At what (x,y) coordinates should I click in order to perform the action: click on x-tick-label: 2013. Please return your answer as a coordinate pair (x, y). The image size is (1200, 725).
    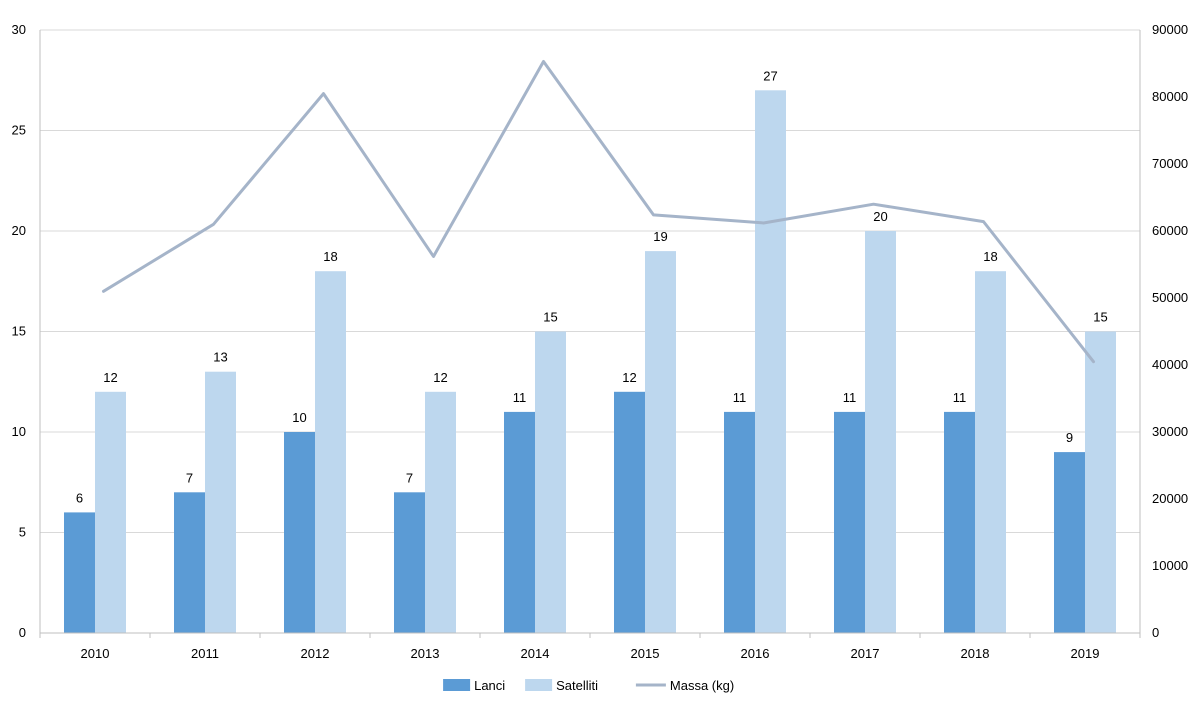
    Looking at the image, I should click on (425, 653).